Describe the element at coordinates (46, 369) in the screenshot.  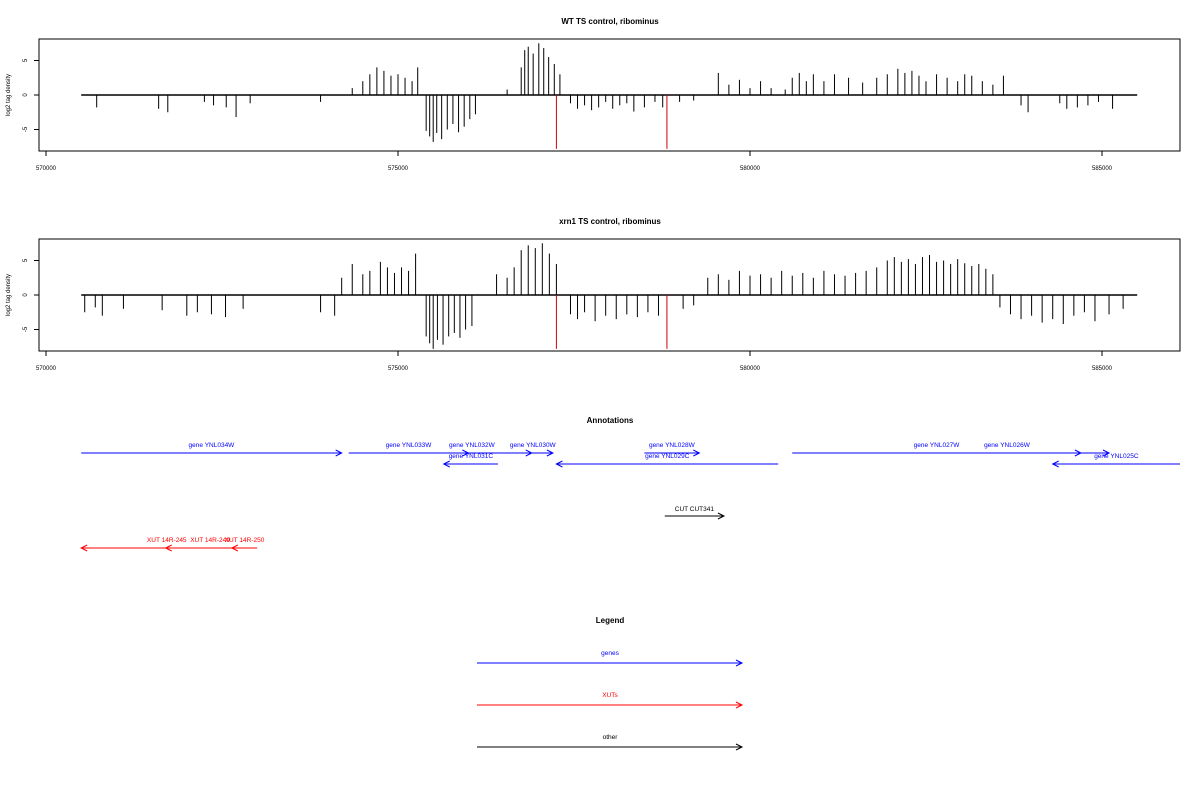
I see `panel-xrn1-xtick-label: 570000` at that location.